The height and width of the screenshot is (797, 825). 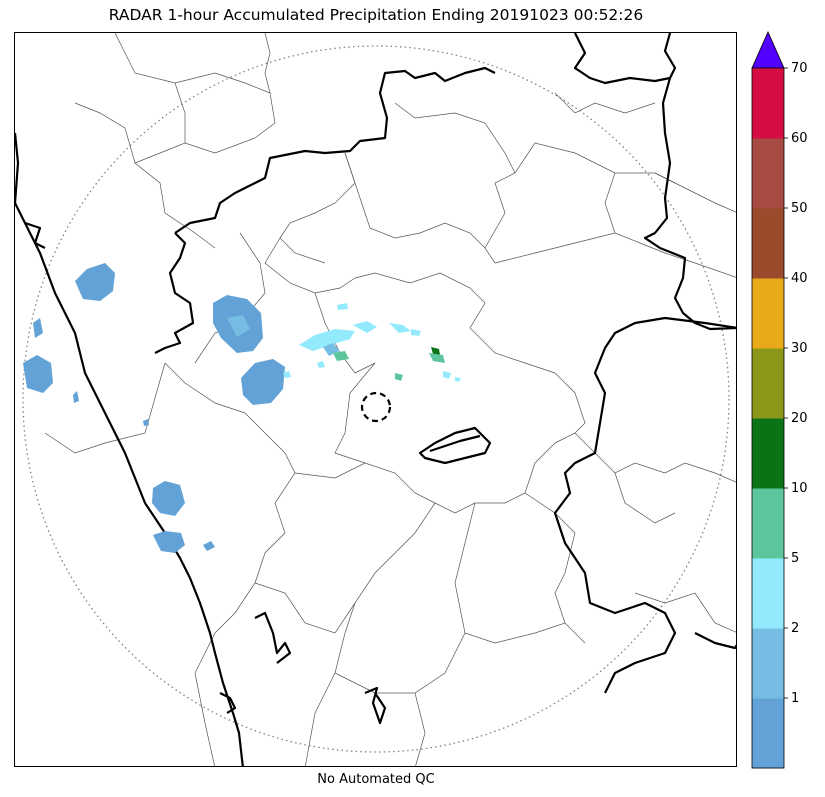 What do you see at coordinates (799, 138) in the screenshot?
I see `tick-label-60: 60` at bounding box center [799, 138].